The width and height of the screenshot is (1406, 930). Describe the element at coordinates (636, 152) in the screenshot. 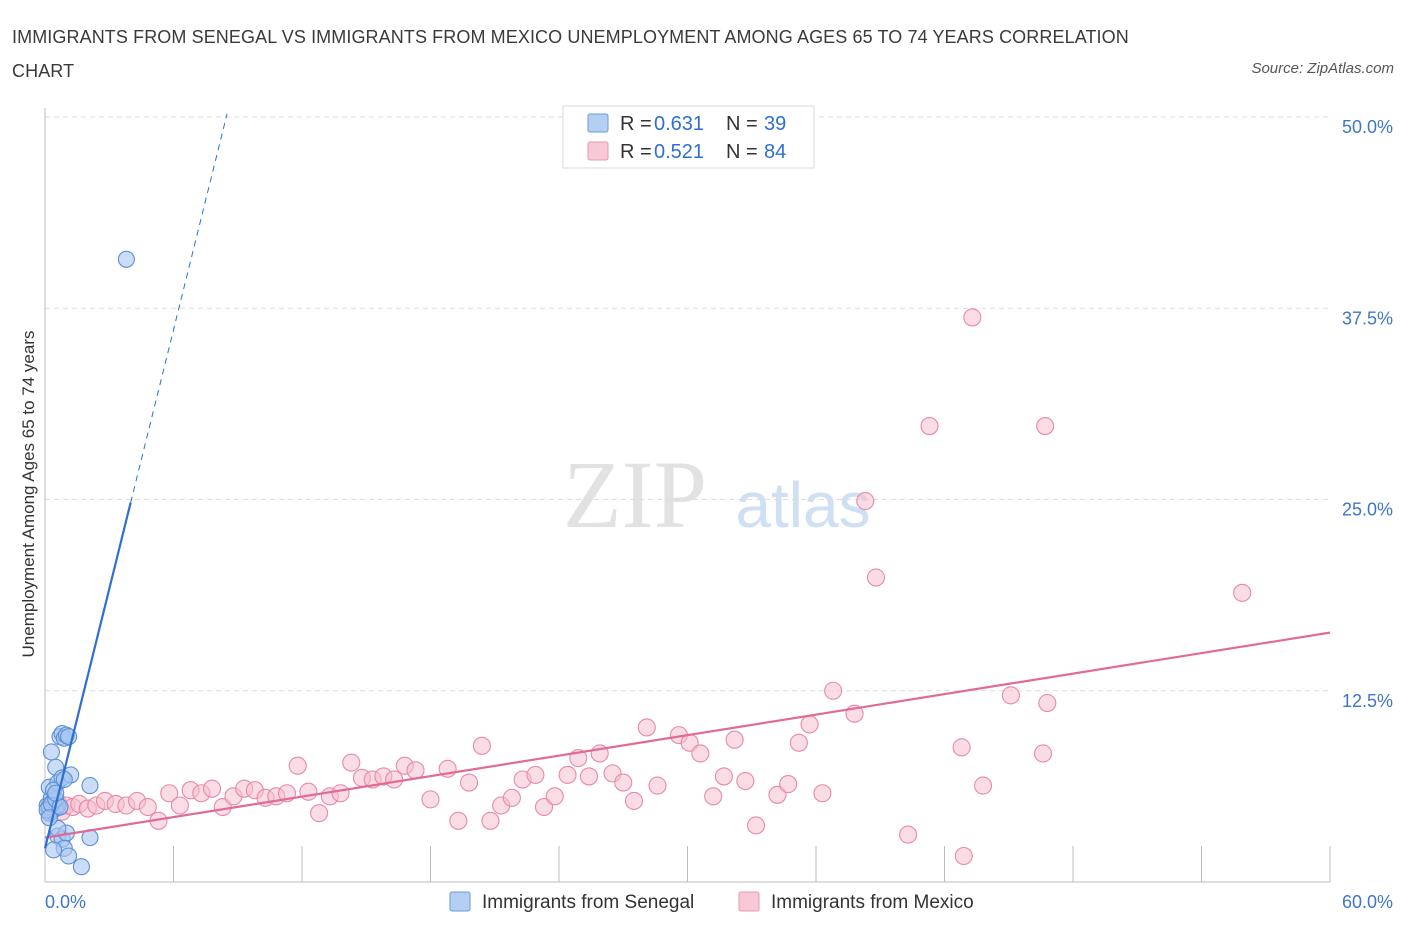

I see `stats-mexico-r-label: R =` at that location.